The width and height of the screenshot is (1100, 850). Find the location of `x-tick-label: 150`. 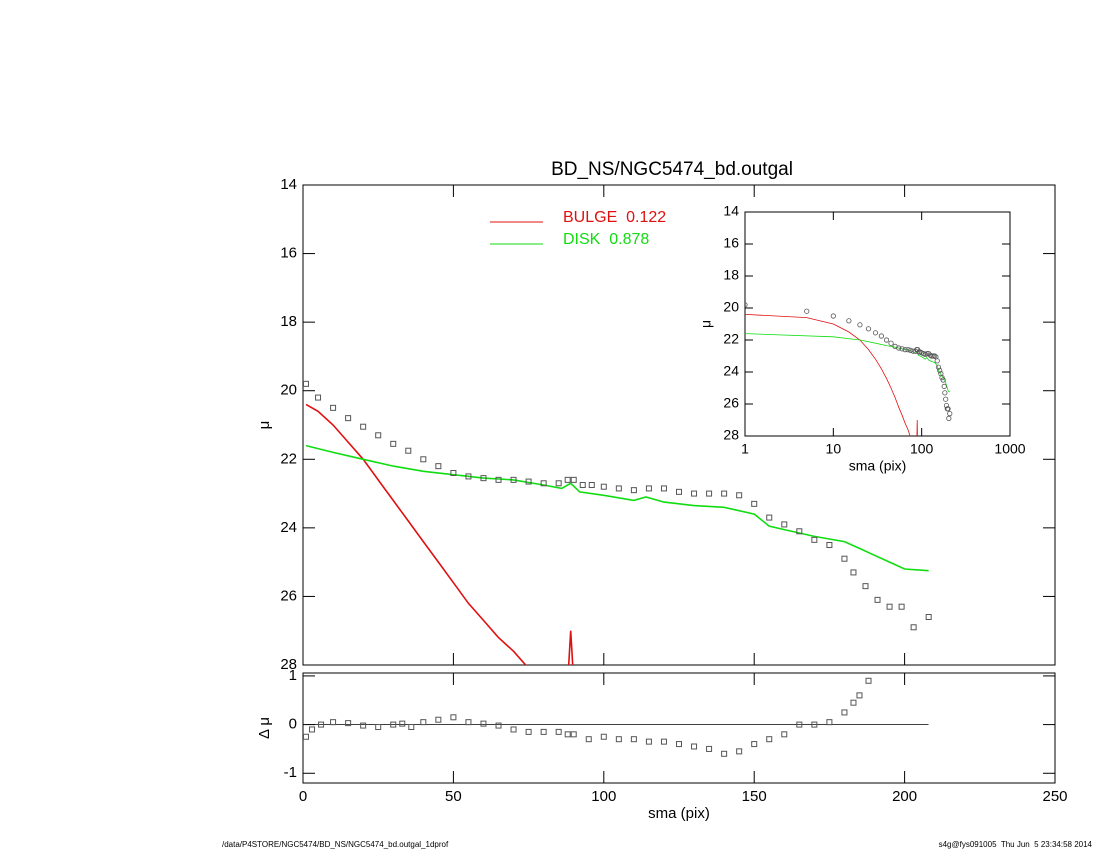

x-tick-label: 150 is located at coordinates (754, 796).